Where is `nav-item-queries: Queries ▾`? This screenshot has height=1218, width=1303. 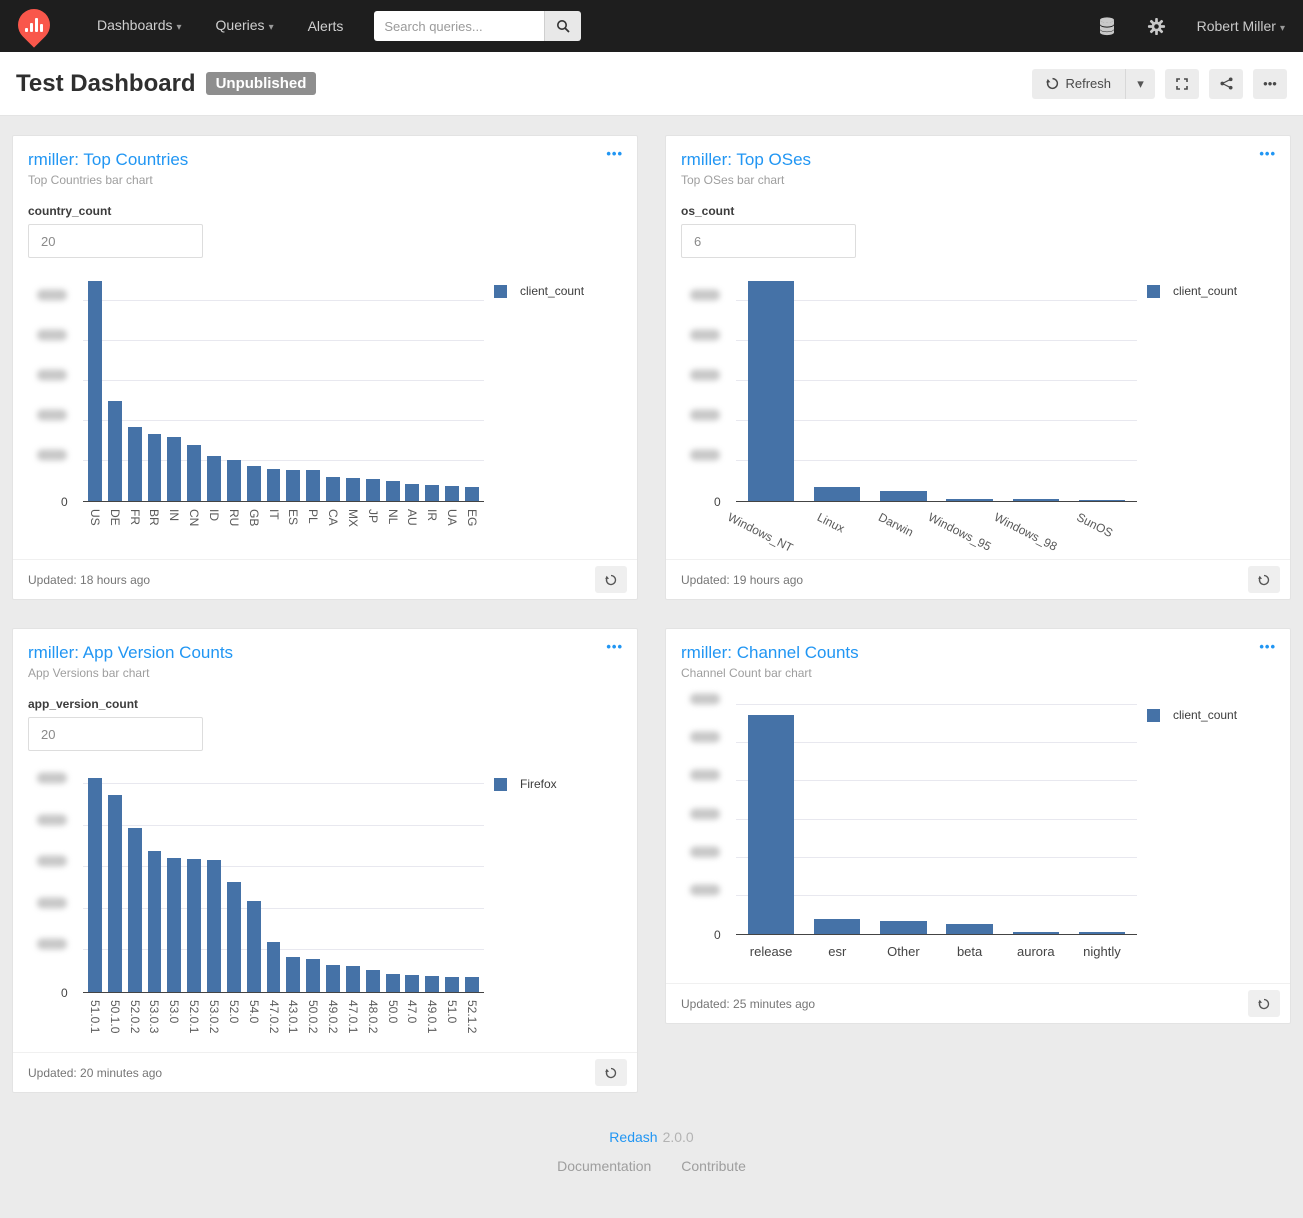 nav-item-queries: Queries ▾ is located at coordinates (244, 24).